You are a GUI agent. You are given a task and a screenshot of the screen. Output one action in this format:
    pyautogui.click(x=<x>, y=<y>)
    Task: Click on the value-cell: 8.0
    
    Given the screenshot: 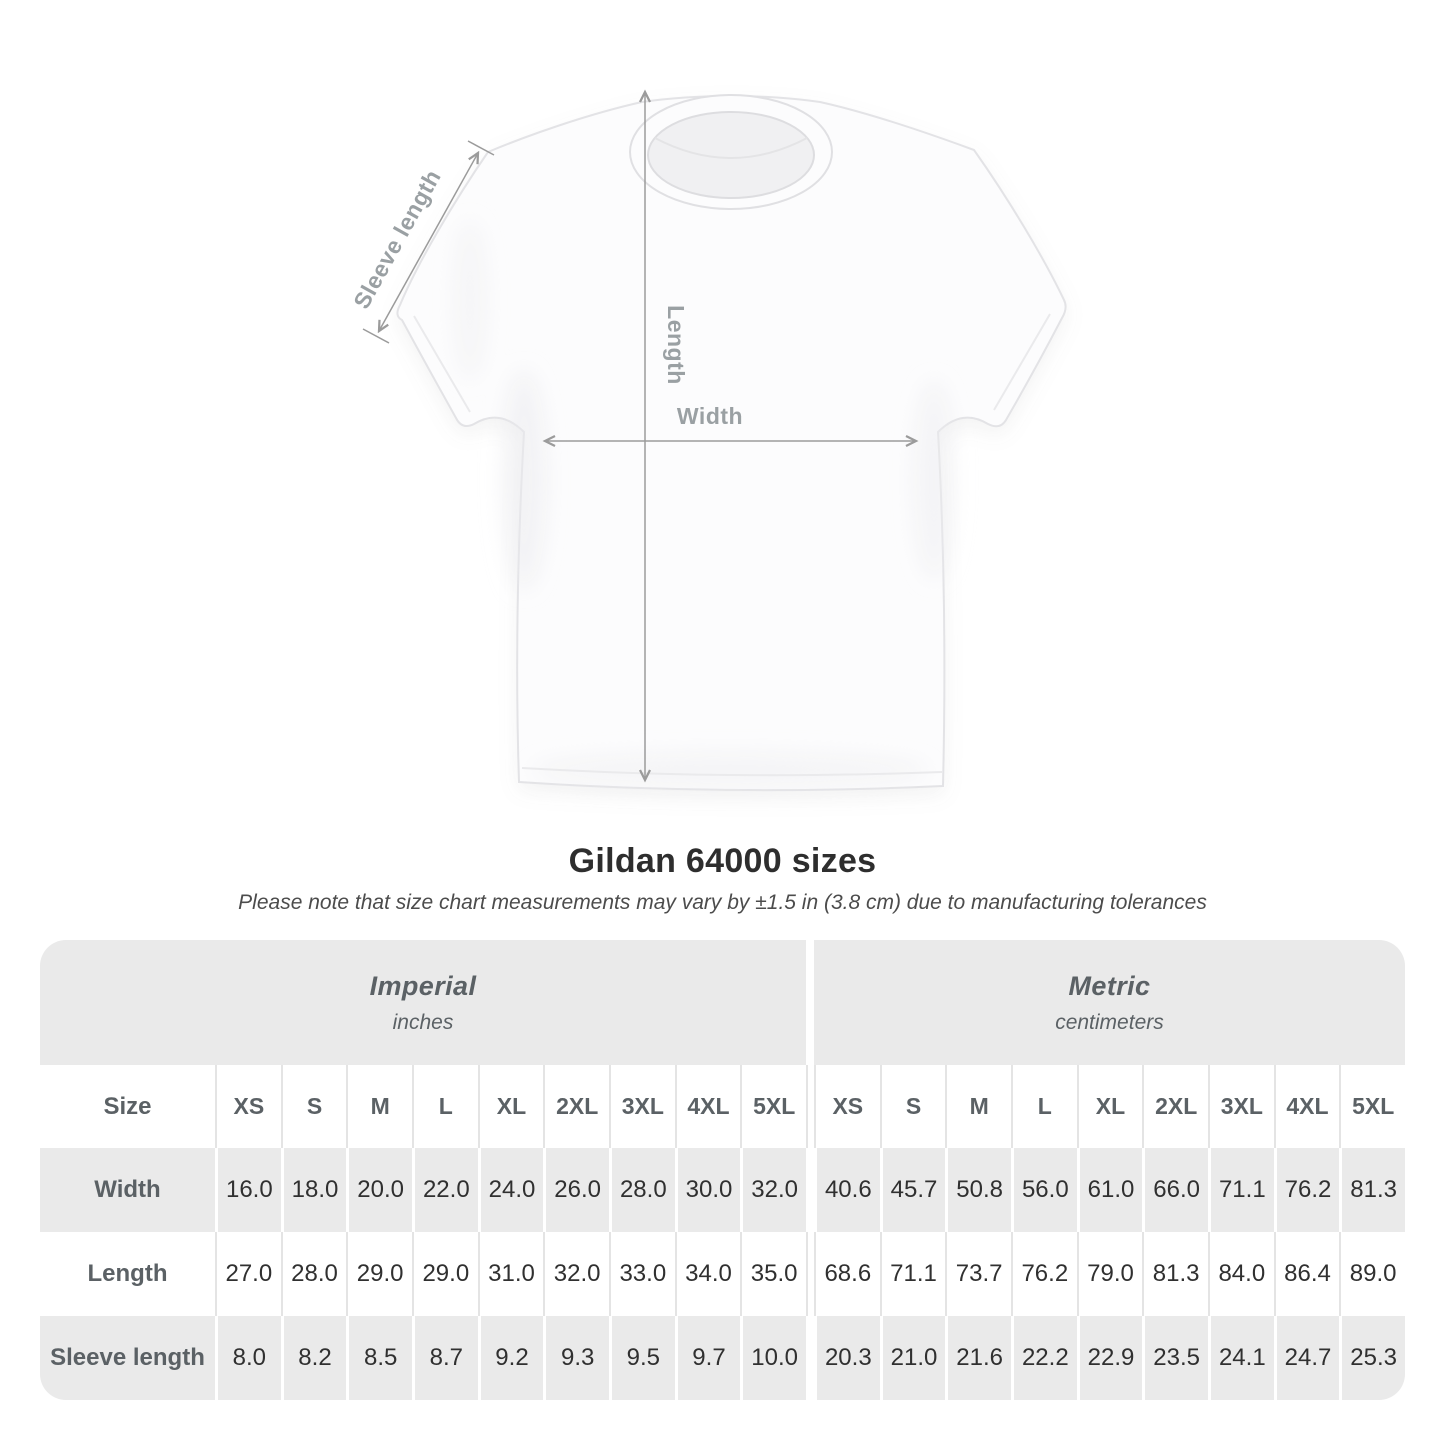 What is the action you would take?
    pyautogui.click(x=248, y=1358)
    